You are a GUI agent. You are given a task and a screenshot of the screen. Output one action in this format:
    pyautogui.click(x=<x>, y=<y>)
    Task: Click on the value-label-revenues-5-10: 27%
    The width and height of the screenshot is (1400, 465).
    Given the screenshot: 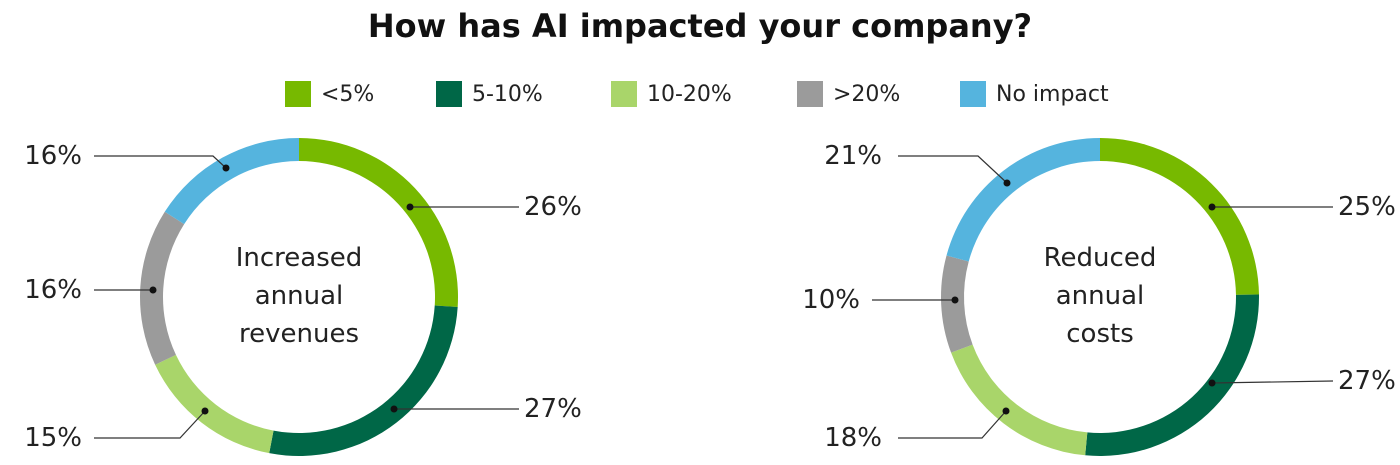 What is the action you would take?
    pyautogui.click(x=553, y=409)
    